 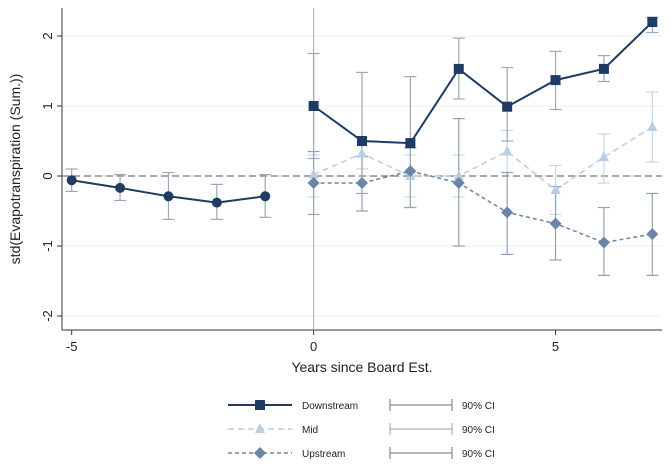 I want to click on legend-item: Mid 90% CI, so click(x=361, y=429).